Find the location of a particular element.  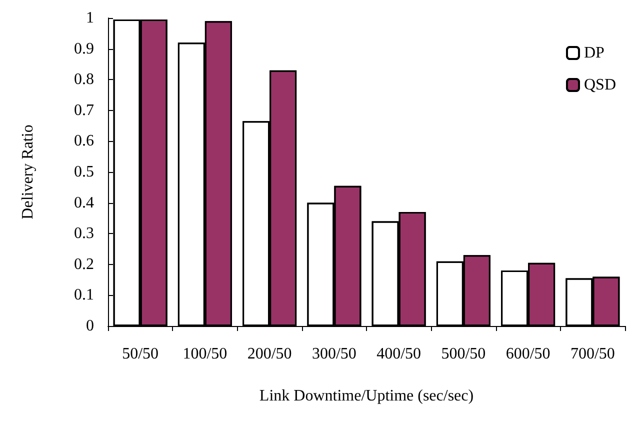

legend-label: QSD is located at coordinates (600, 85).